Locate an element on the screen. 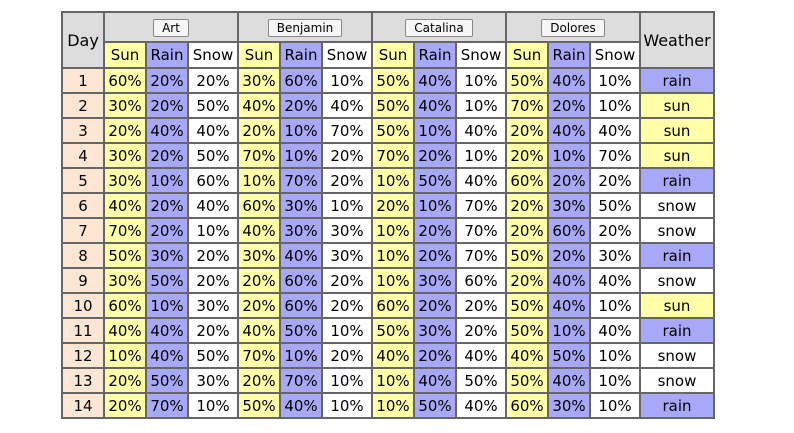 This screenshot has height=433, width=794. forecaster-button: Catalina is located at coordinates (439, 27).